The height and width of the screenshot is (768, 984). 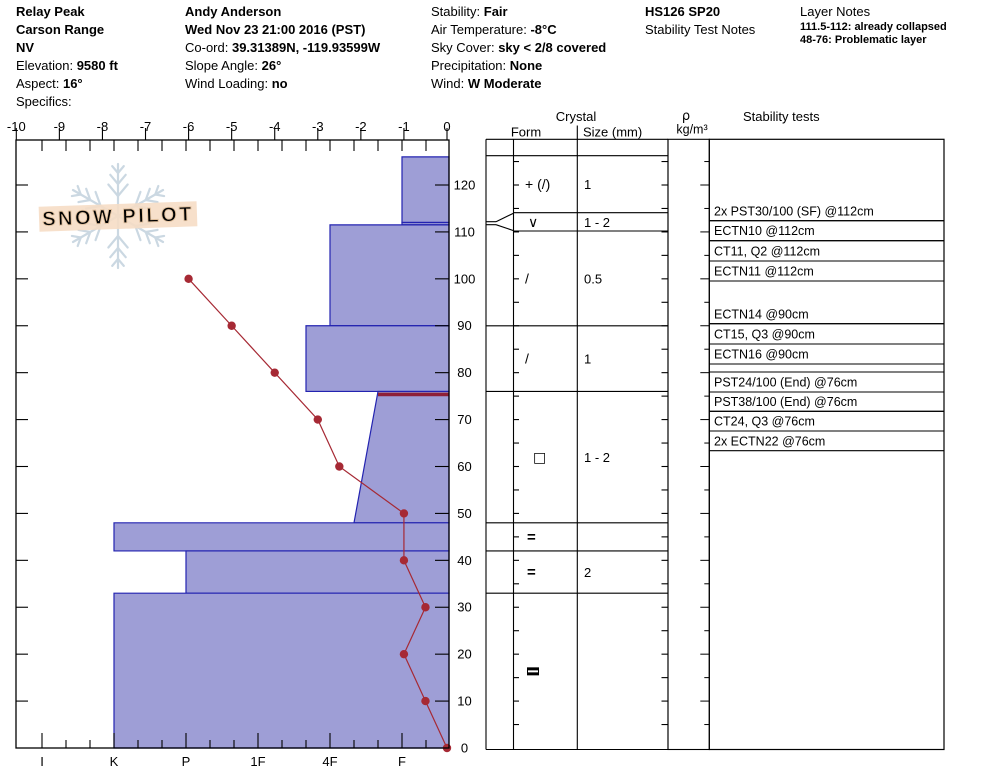 What do you see at coordinates (257, 761) in the screenshot?
I see `hardness-axis-label: 1F` at bounding box center [257, 761].